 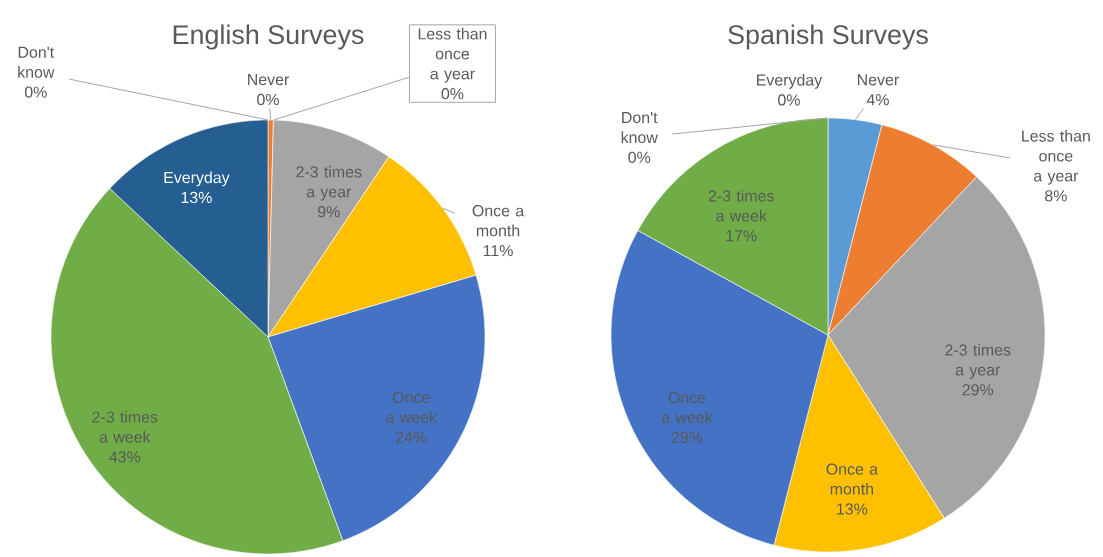 I want to click on data-label: 17%, so click(x=741, y=236).